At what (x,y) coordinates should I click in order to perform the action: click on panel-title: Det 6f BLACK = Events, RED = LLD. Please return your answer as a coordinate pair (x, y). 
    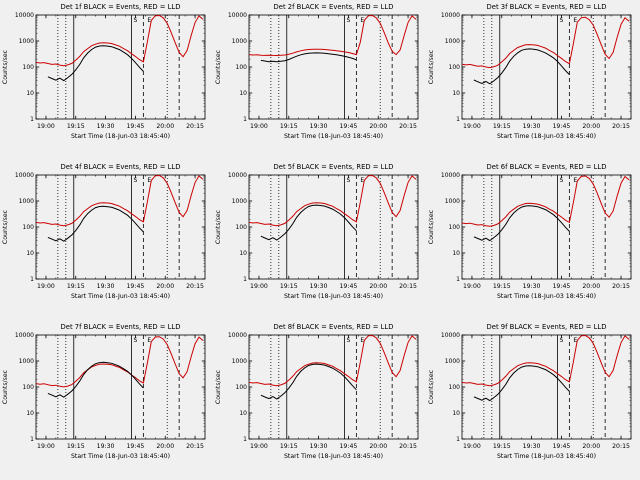
    Looking at the image, I should click on (547, 167).